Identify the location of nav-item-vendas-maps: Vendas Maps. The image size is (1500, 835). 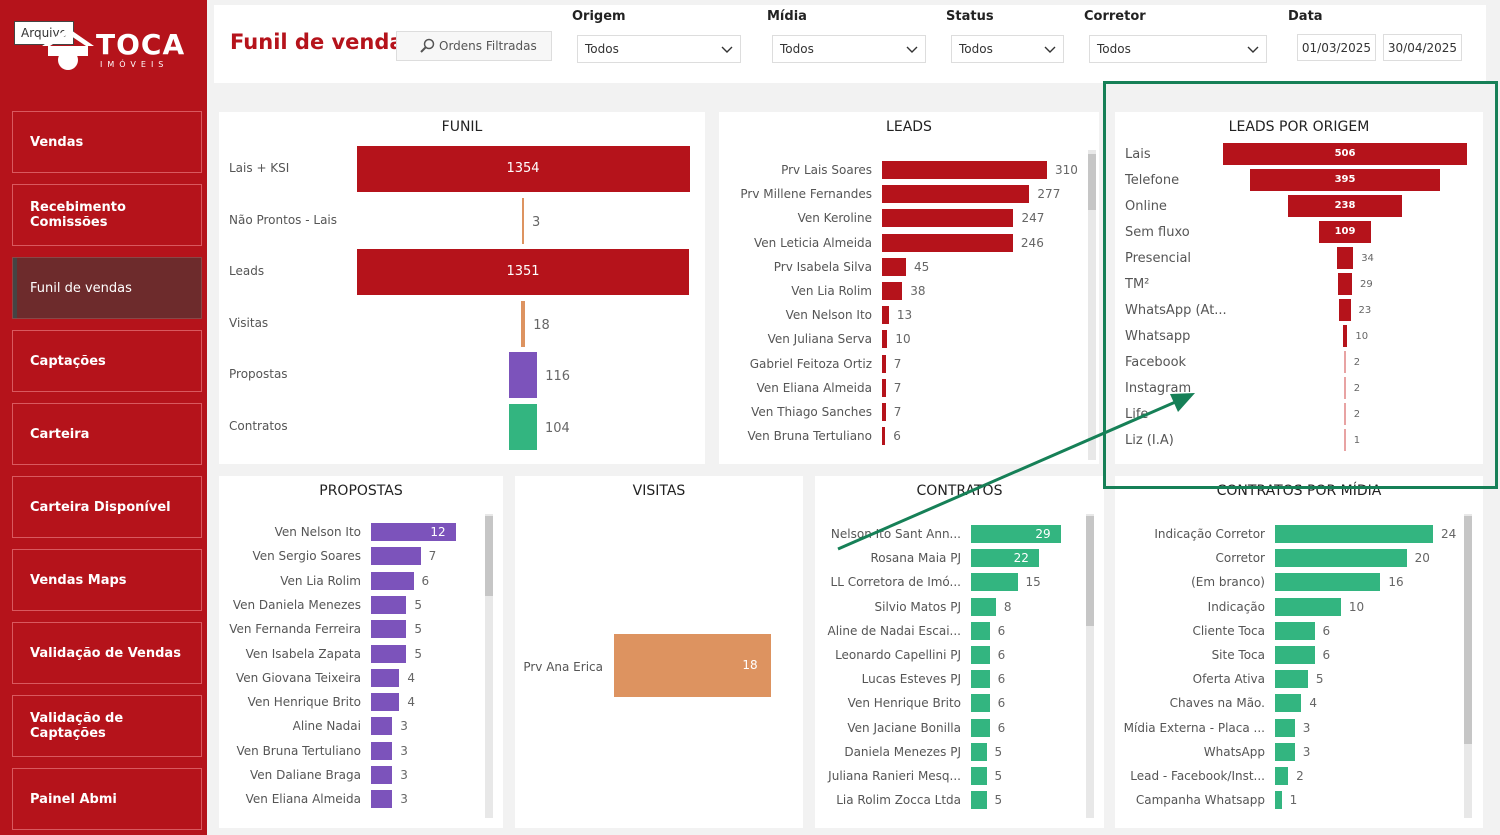
(107, 580).